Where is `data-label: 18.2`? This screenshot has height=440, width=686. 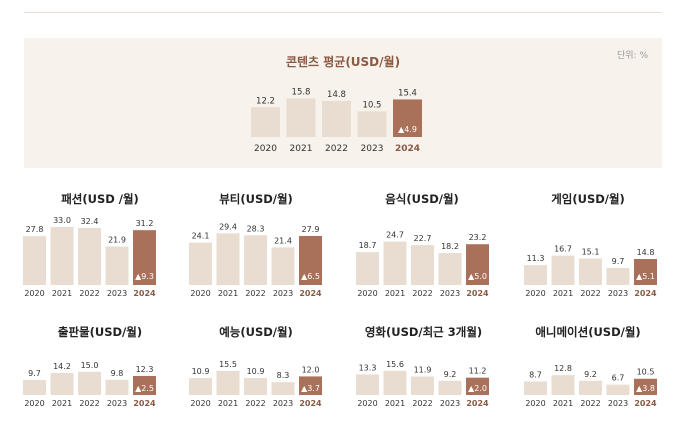 data-label: 18.2 is located at coordinates (450, 246).